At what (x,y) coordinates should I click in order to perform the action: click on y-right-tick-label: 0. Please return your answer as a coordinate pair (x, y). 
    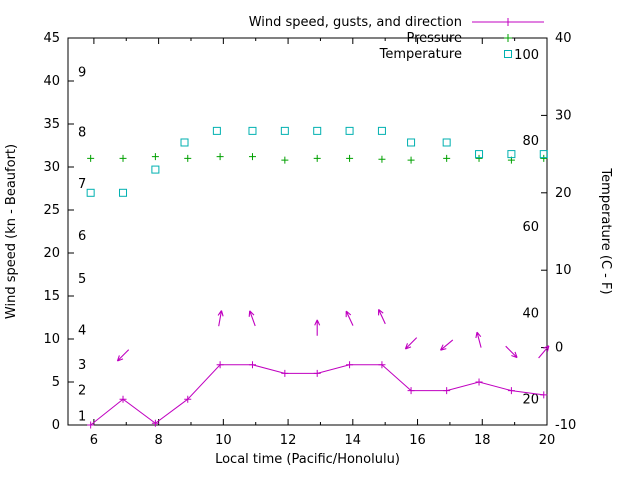
    Looking at the image, I should click on (559, 348).